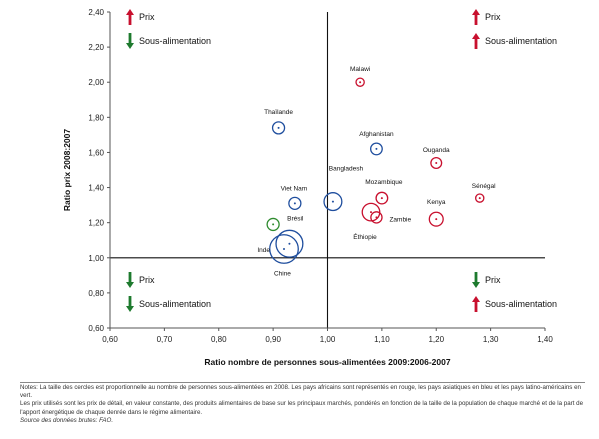  Describe the element at coordinates (96, 293) in the screenshot. I see `y-tick-label: 0,80` at that location.